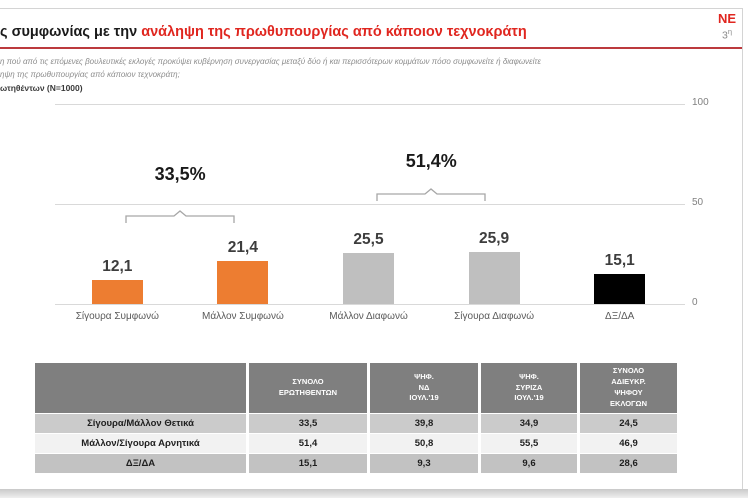 The image size is (748, 498). I want to click on slide-right-border, so click(742, 249).